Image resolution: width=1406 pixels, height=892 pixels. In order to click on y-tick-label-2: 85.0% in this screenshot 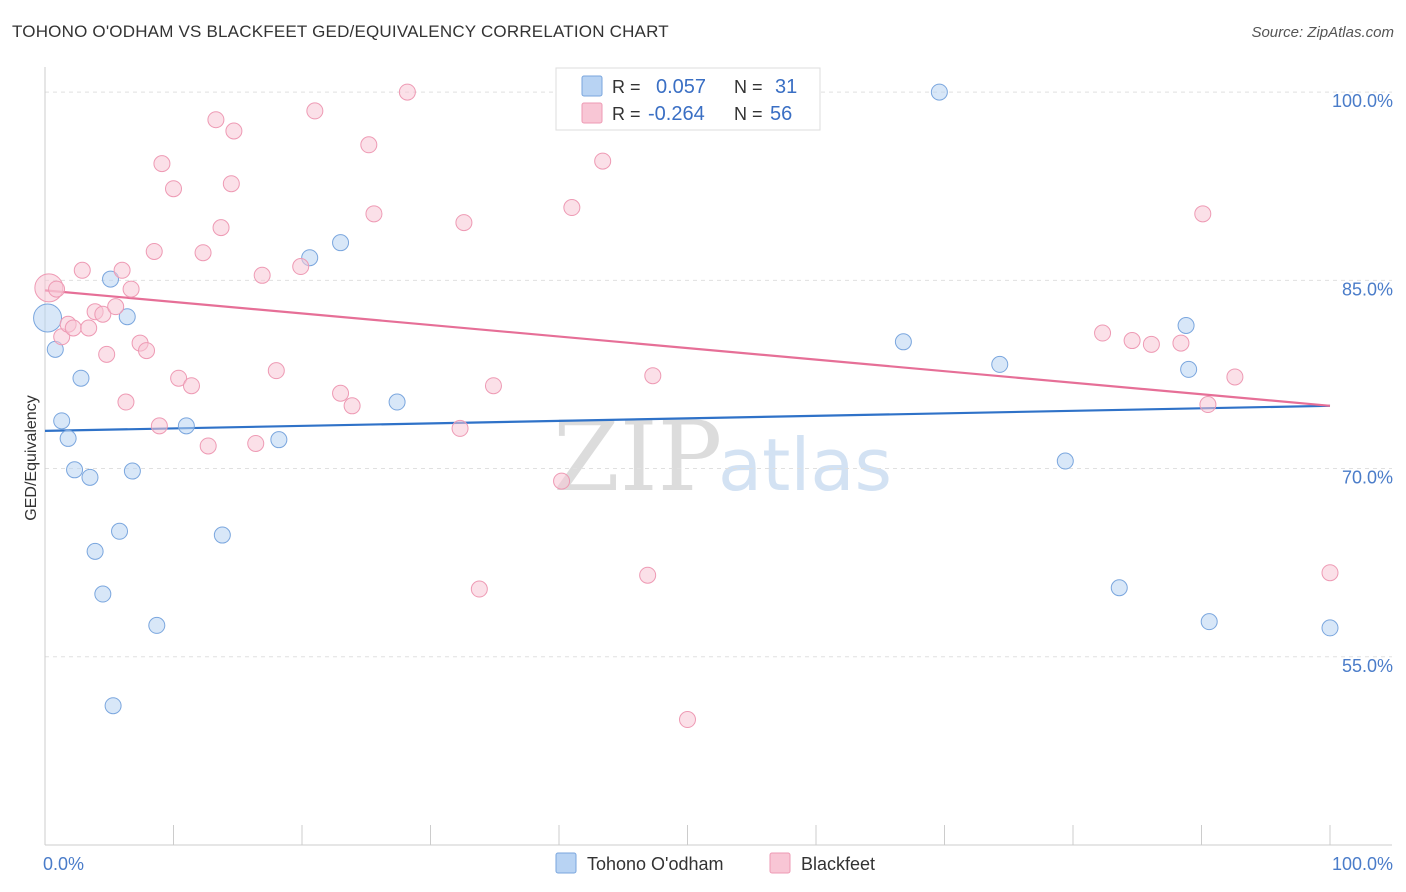, I will do `click(1367, 289)`.